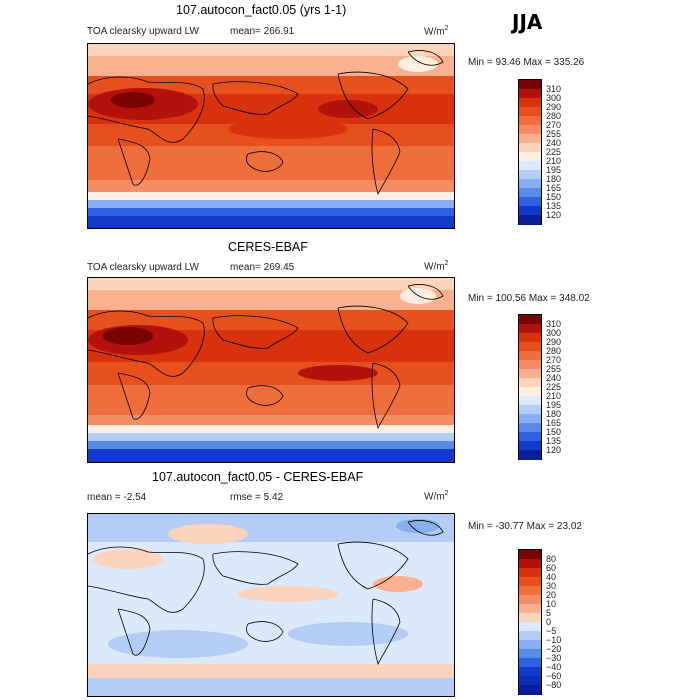  I want to click on colorbar-tick-label: −10, so click(554, 639).